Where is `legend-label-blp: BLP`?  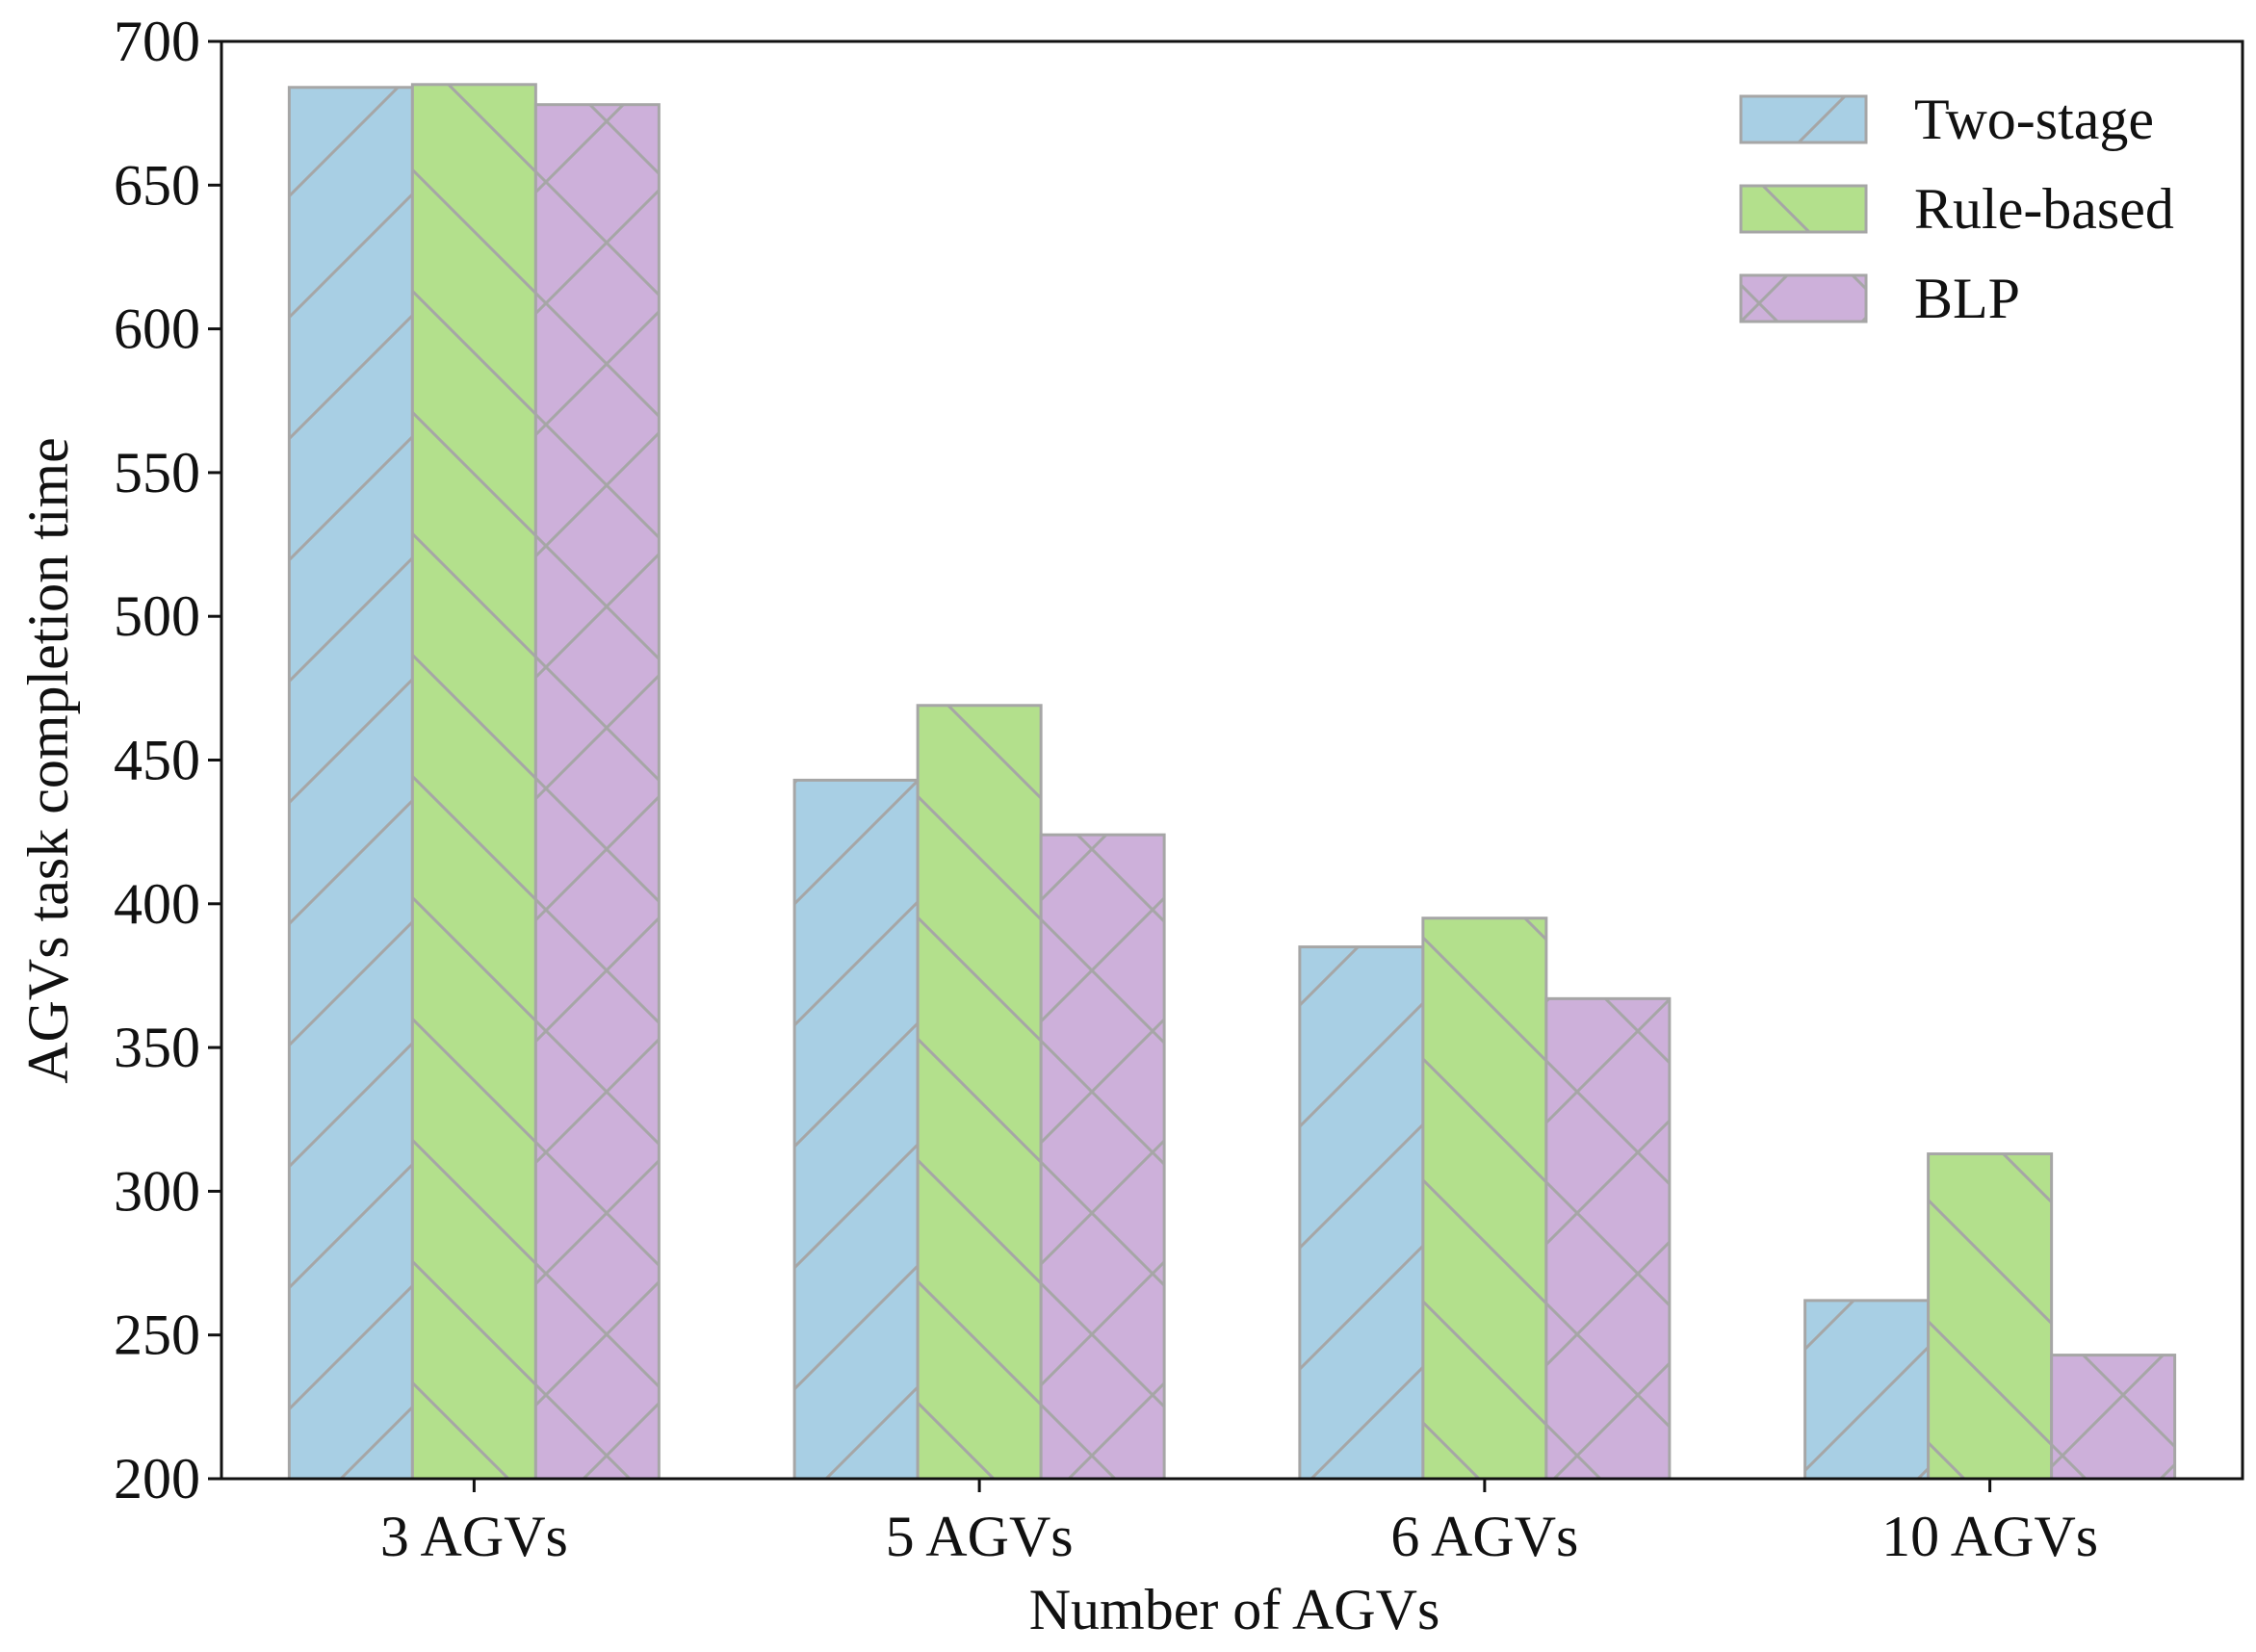 legend-label-blp: BLP is located at coordinates (1967, 298).